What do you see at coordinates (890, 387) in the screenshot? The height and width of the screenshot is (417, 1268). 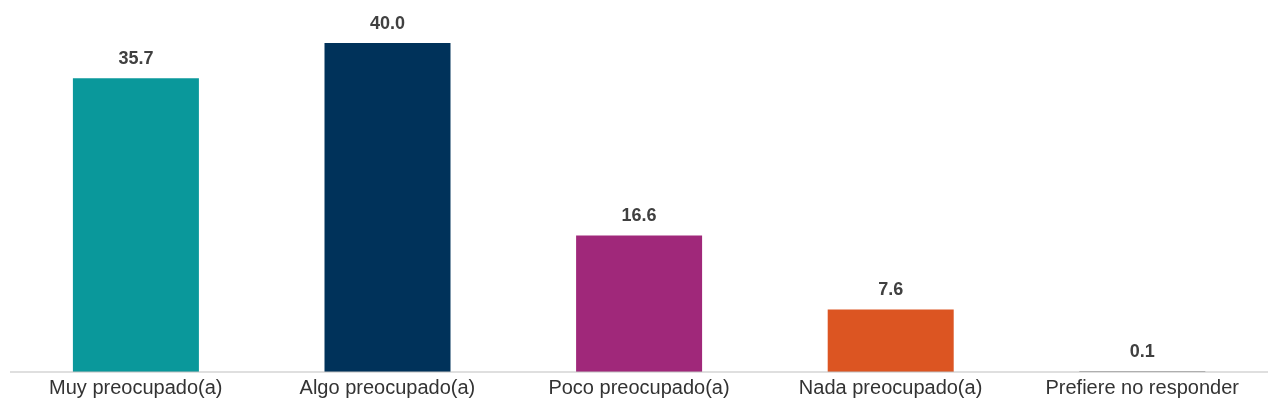 I see `x-tick-label: Nada preocupado(a)` at bounding box center [890, 387].